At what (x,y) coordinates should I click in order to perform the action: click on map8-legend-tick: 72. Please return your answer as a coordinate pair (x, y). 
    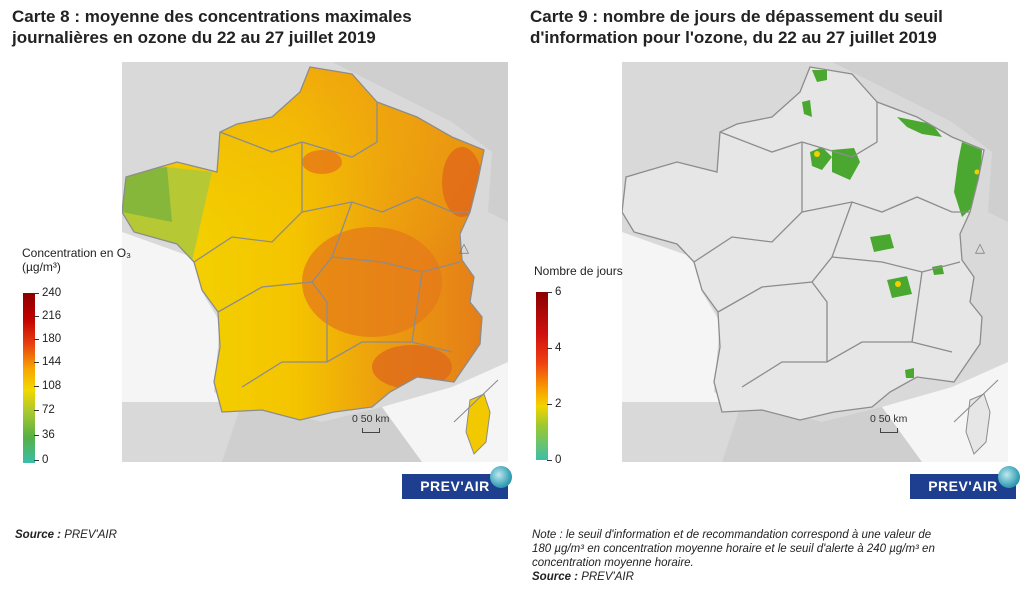
    Looking at the image, I should click on (48, 410).